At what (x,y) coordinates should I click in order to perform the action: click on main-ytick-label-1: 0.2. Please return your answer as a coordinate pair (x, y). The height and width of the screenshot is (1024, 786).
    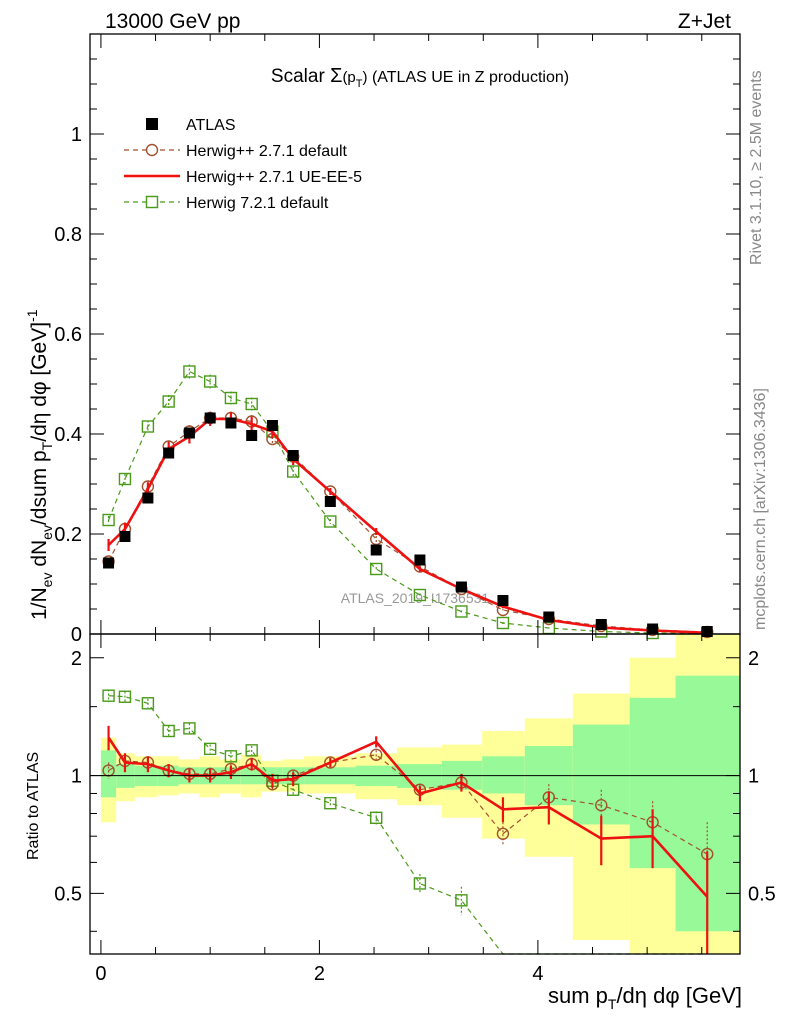
    Looking at the image, I should click on (68, 535).